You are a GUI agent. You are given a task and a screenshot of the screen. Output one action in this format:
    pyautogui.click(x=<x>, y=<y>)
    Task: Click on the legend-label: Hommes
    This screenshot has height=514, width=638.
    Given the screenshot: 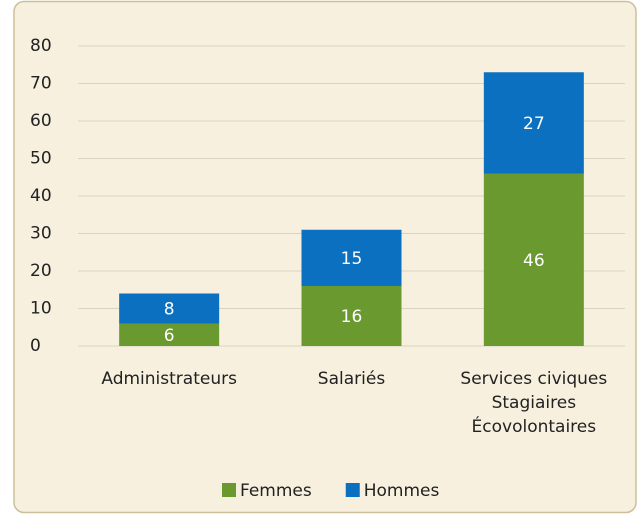 What is the action you would take?
    pyautogui.click(x=402, y=491)
    